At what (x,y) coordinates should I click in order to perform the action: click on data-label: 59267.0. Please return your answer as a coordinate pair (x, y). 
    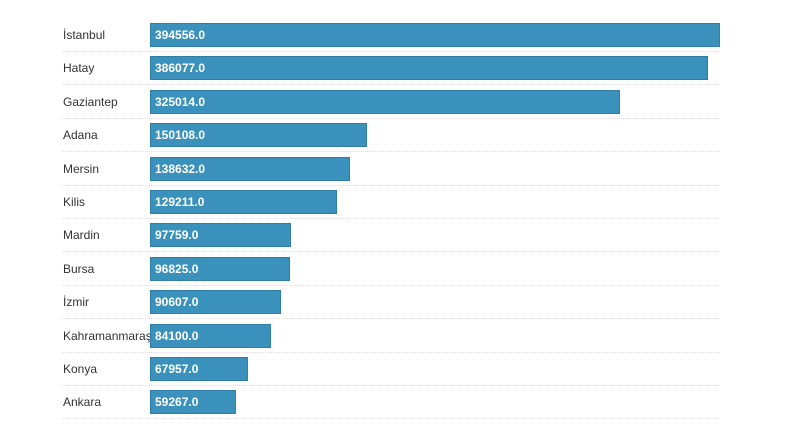
    Looking at the image, I should click on (177, 402).